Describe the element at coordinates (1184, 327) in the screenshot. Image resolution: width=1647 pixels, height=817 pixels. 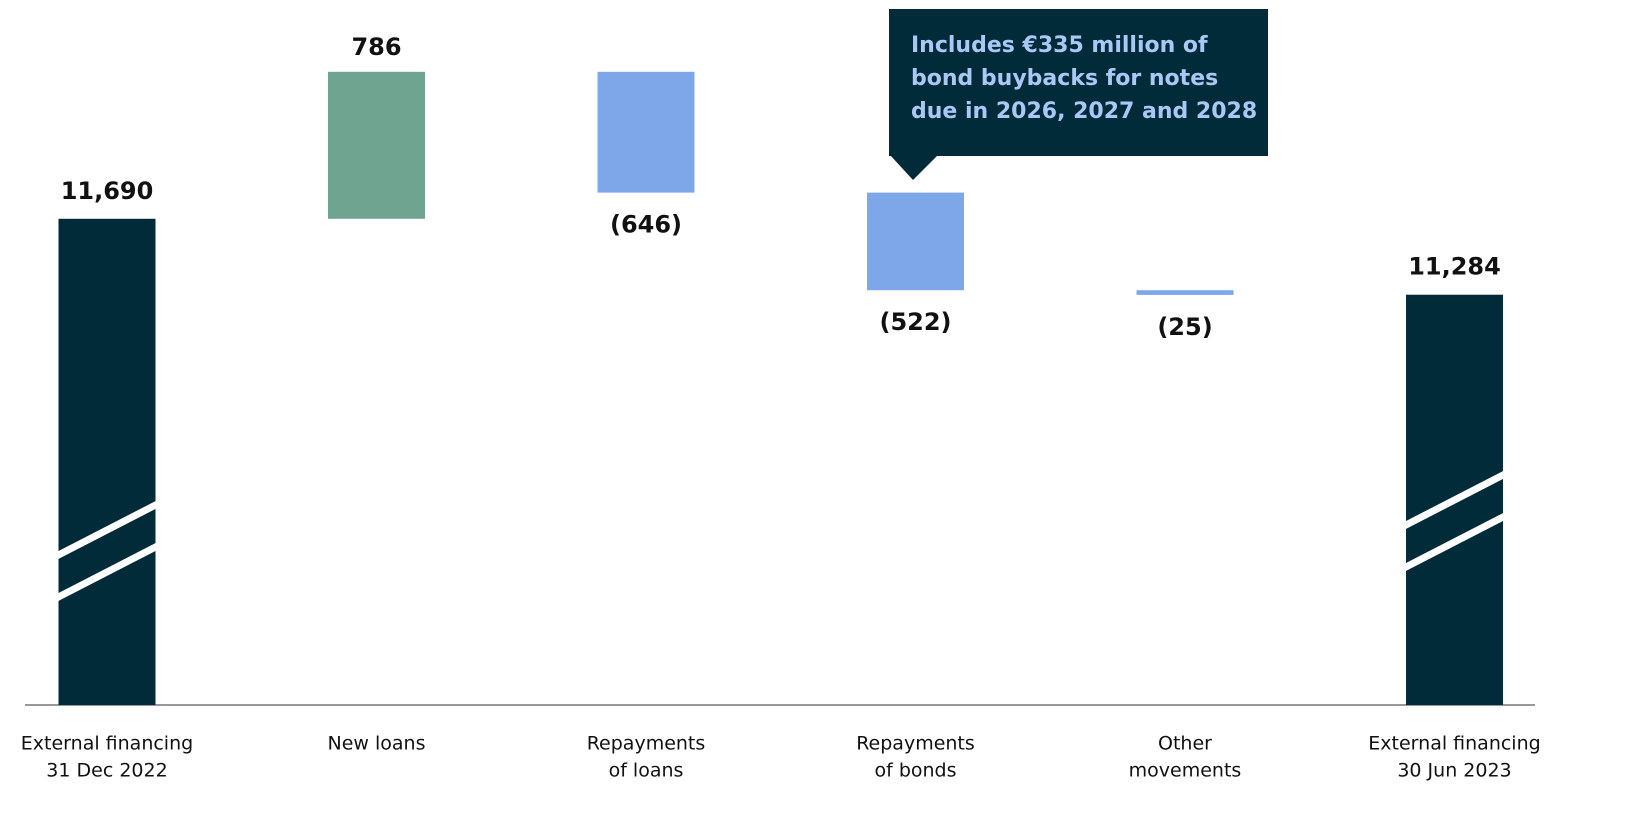
I see `value-label: (25)` at that location.